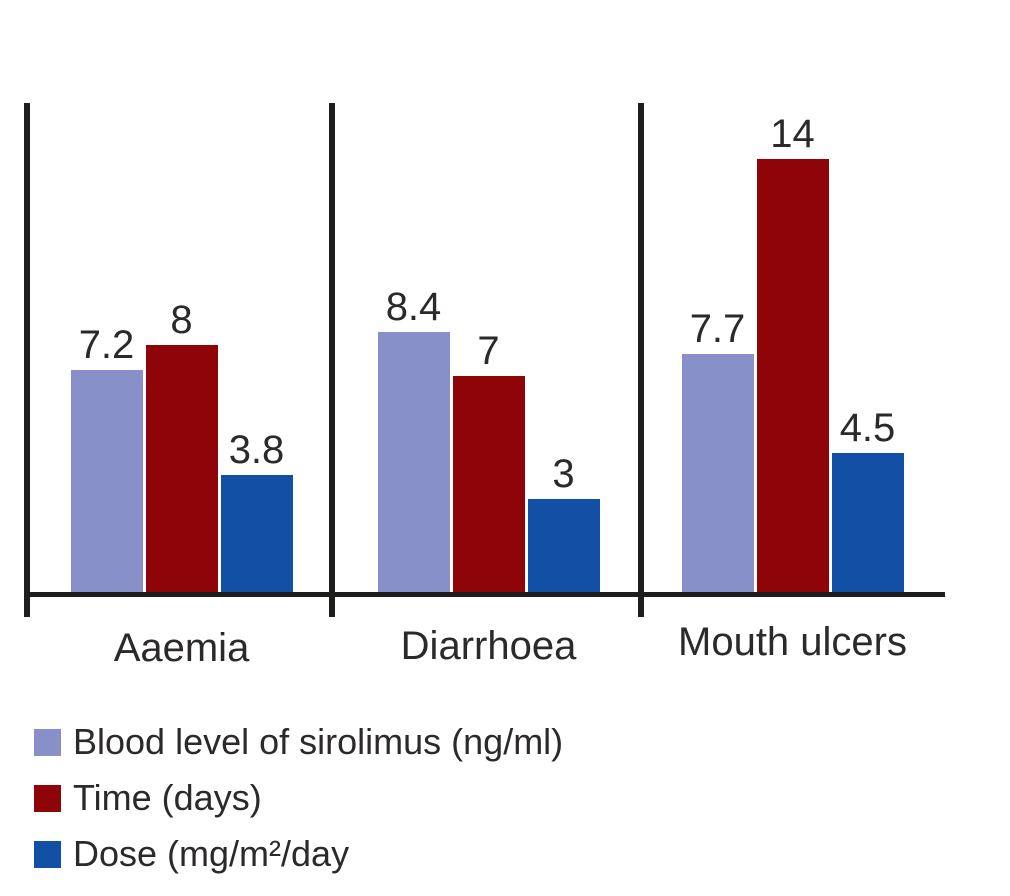  I want to click on bar-column: 7.7, so click(717, 449).